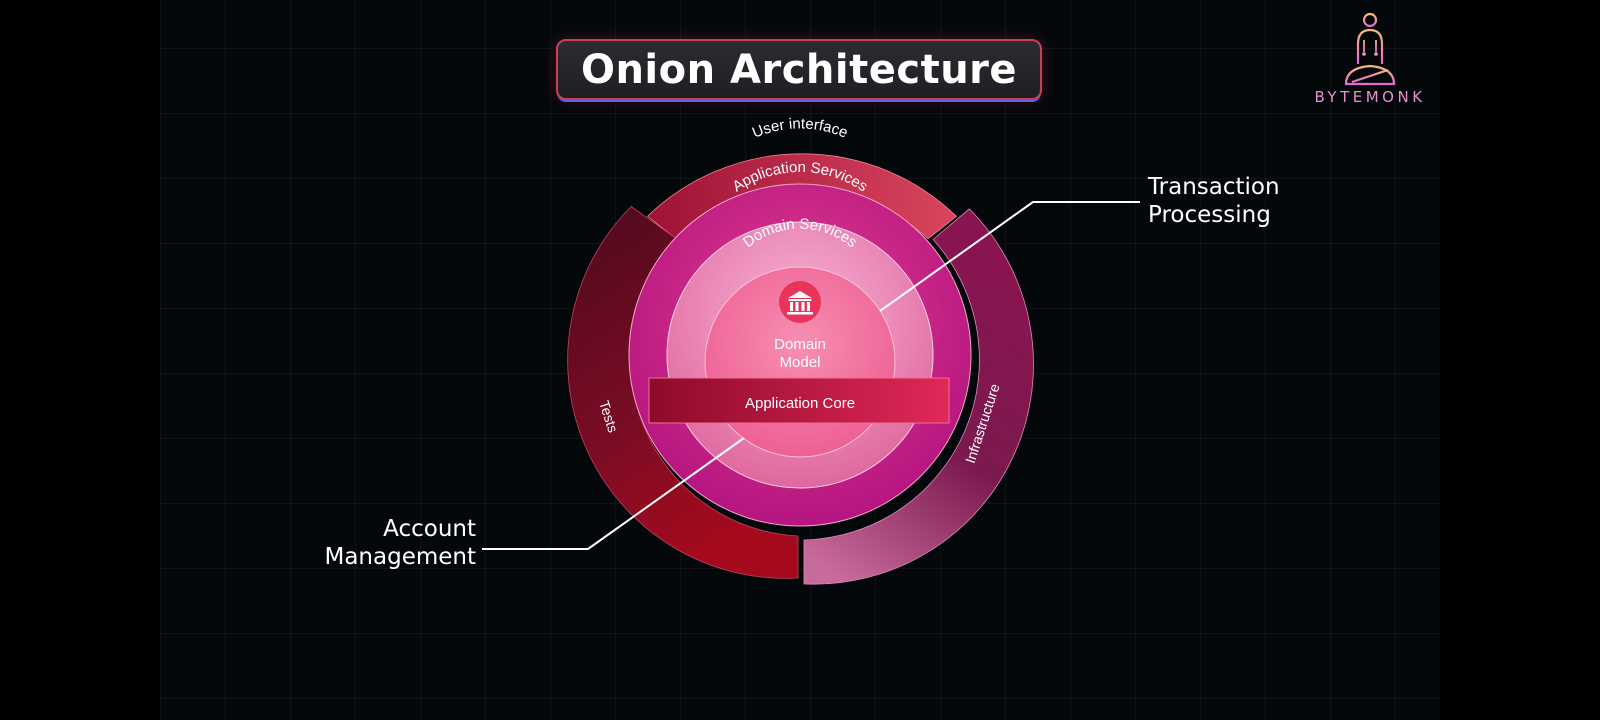 This screenshot has height=720, width=1600. Describe the element at coordinates (1209, 215) in the screenshot. I see `transaction-callout-line2: Processing` at that location.